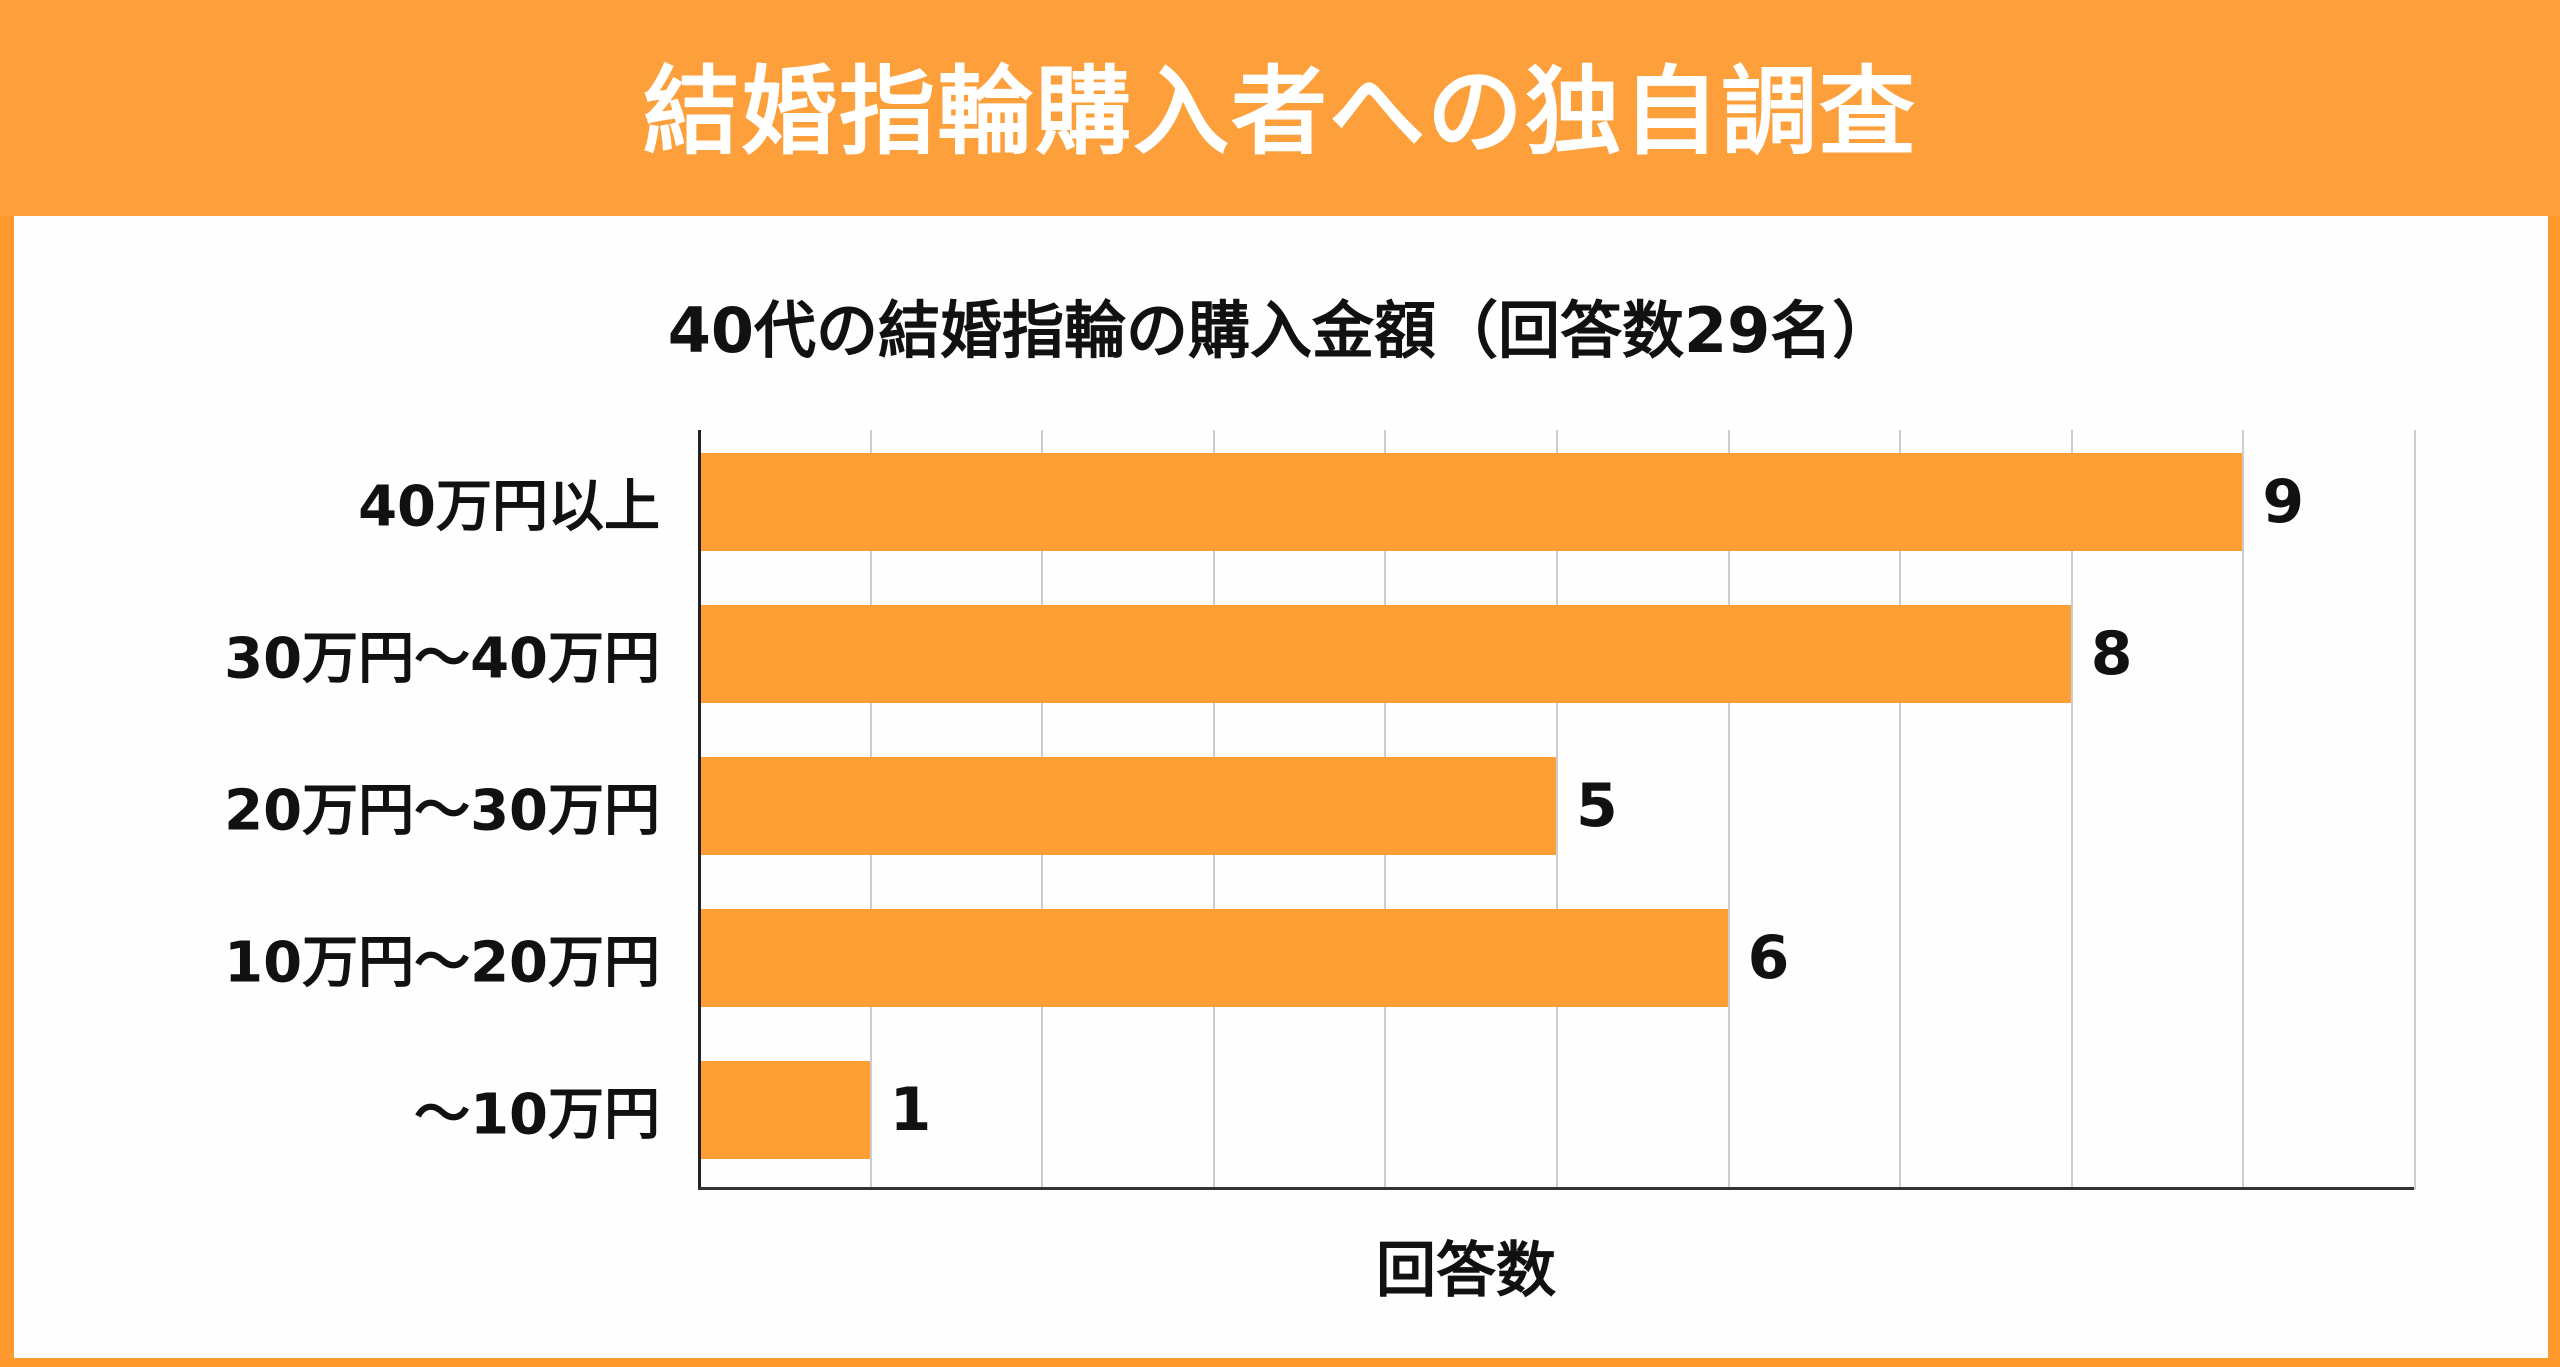 The image size is (2560, 1367). What do you see at coordinates (699, 810) in the screenshot?
I see `y-axis` at bounding box center [699, 810].